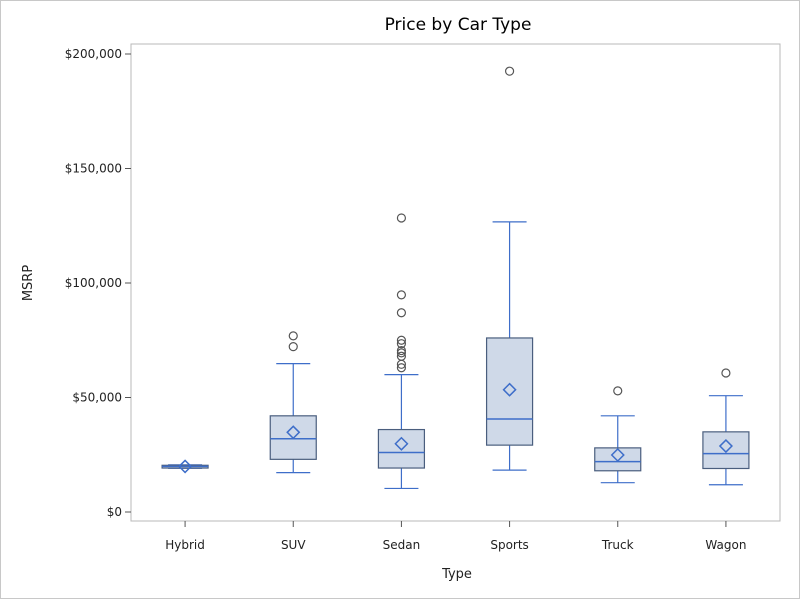  What do you see at coordinates (509, 545) in the screenshot?
I see `x-tick-label: Sports` at bounding box center [509, 545].